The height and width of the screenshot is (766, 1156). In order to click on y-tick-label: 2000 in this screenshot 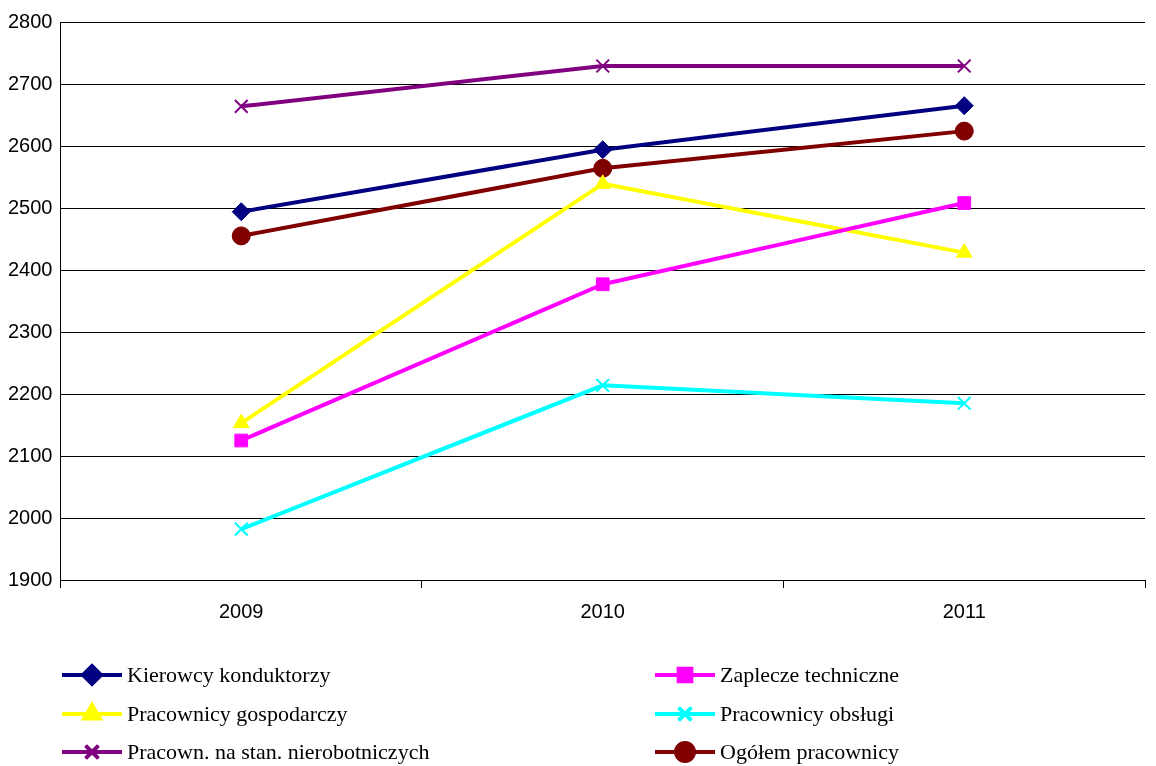, I will do `click(30, 516)`.